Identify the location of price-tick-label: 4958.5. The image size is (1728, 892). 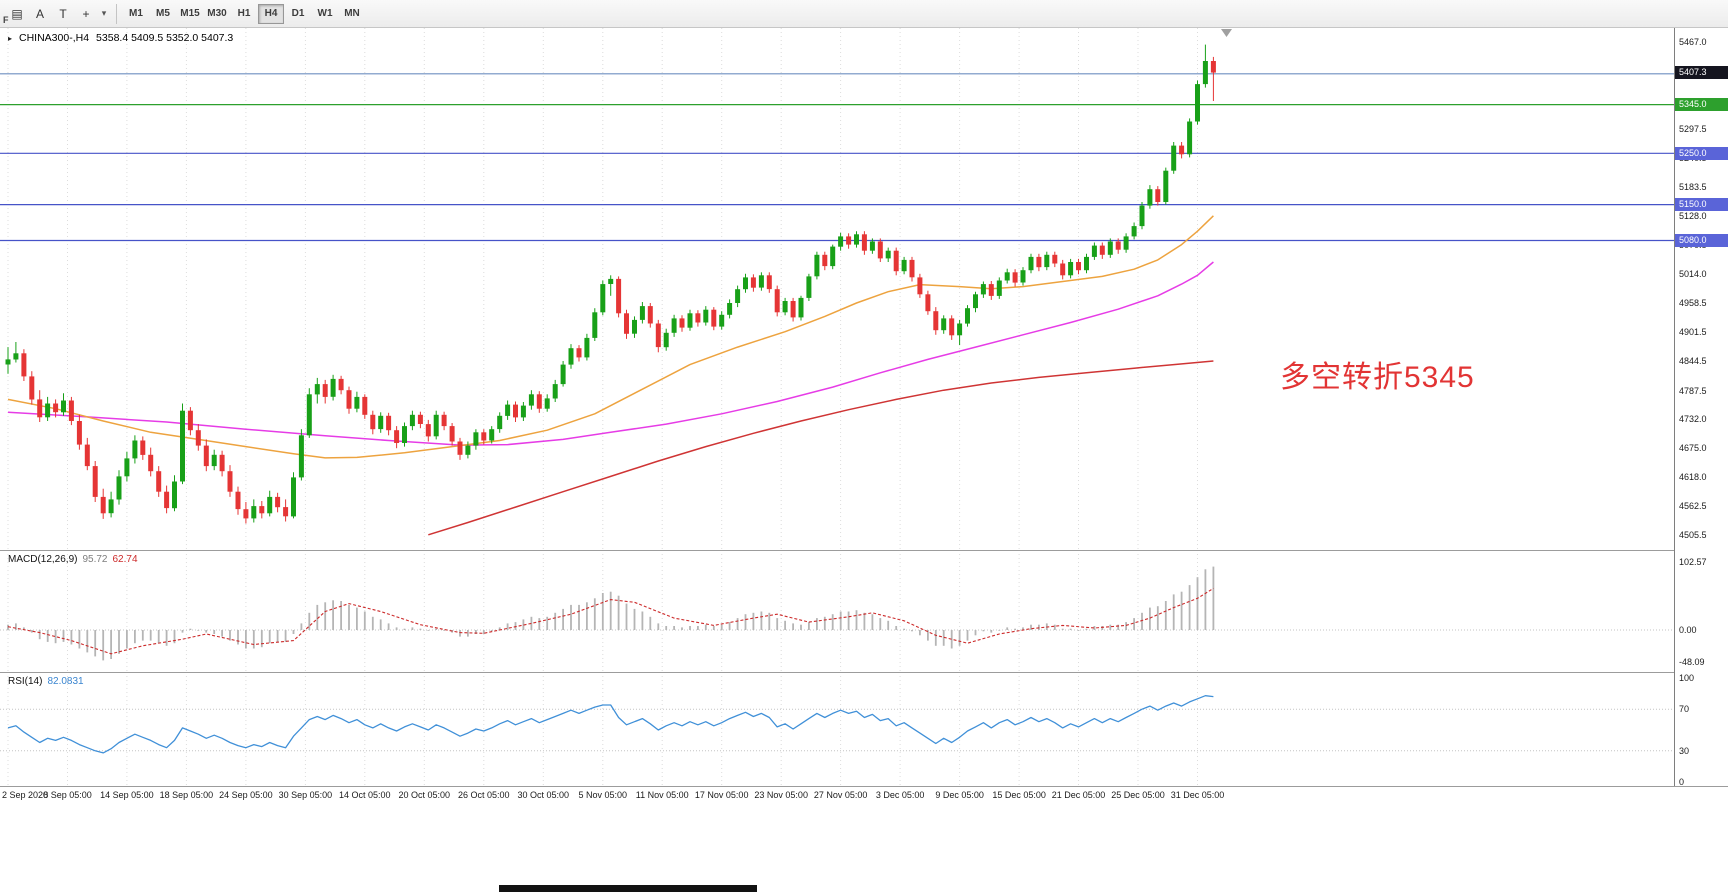
(1693, 302).